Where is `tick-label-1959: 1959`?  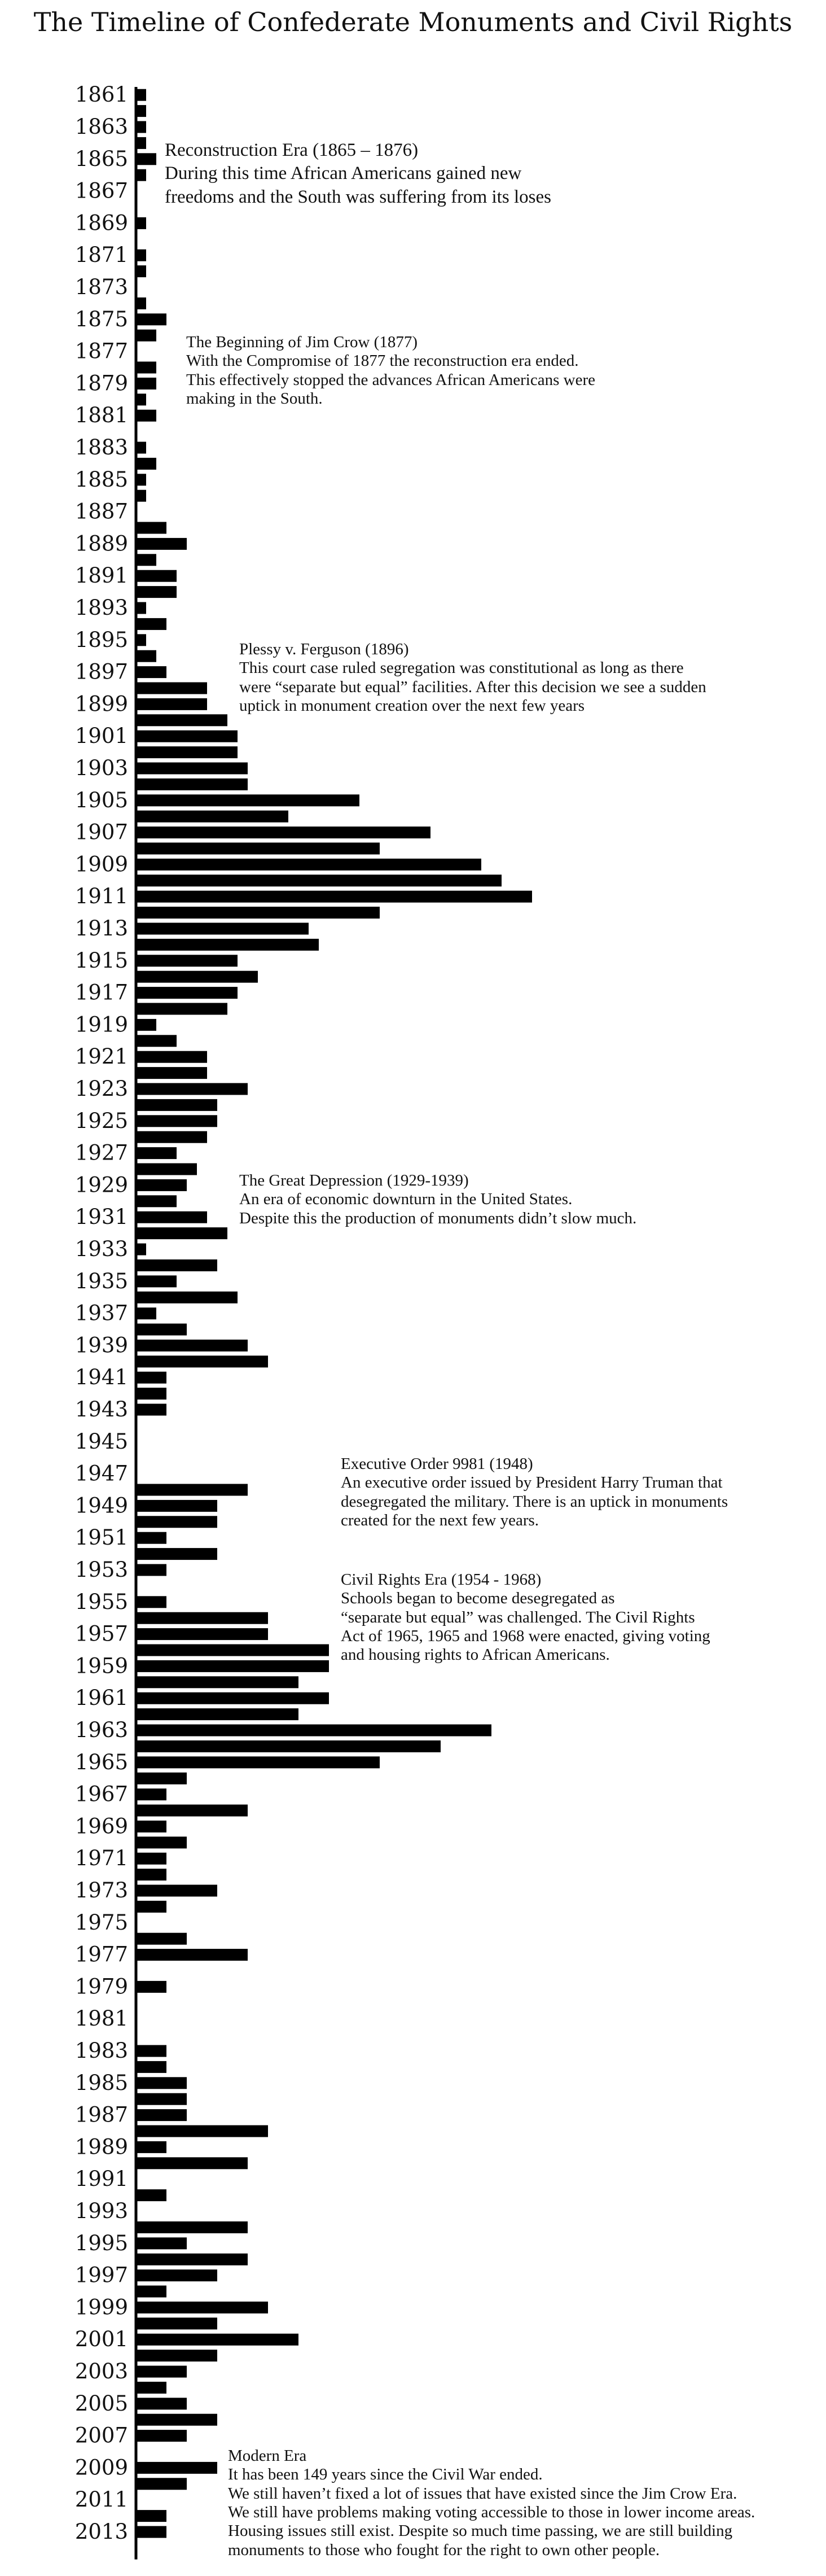 tick-label-1959: 1959 is located at coordinates (102, 1666).